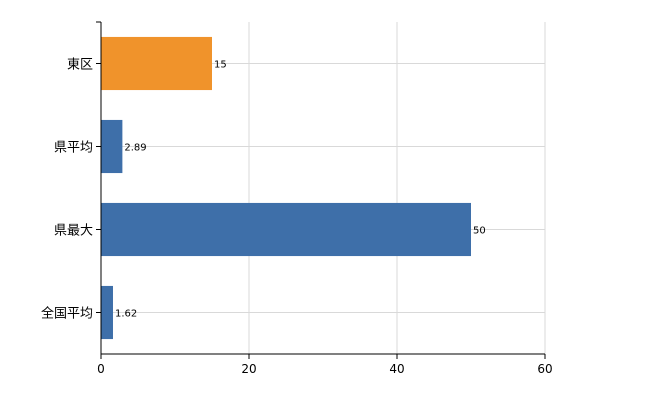  I want to click on x-tick-label-0: 0, so click(101, 369).